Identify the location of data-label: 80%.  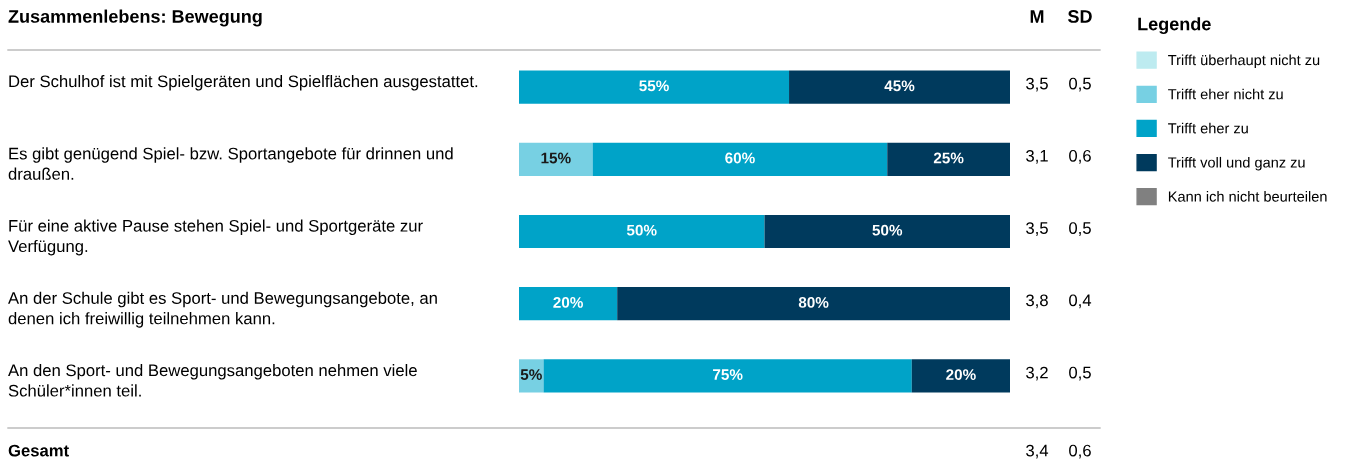
(813, 302).